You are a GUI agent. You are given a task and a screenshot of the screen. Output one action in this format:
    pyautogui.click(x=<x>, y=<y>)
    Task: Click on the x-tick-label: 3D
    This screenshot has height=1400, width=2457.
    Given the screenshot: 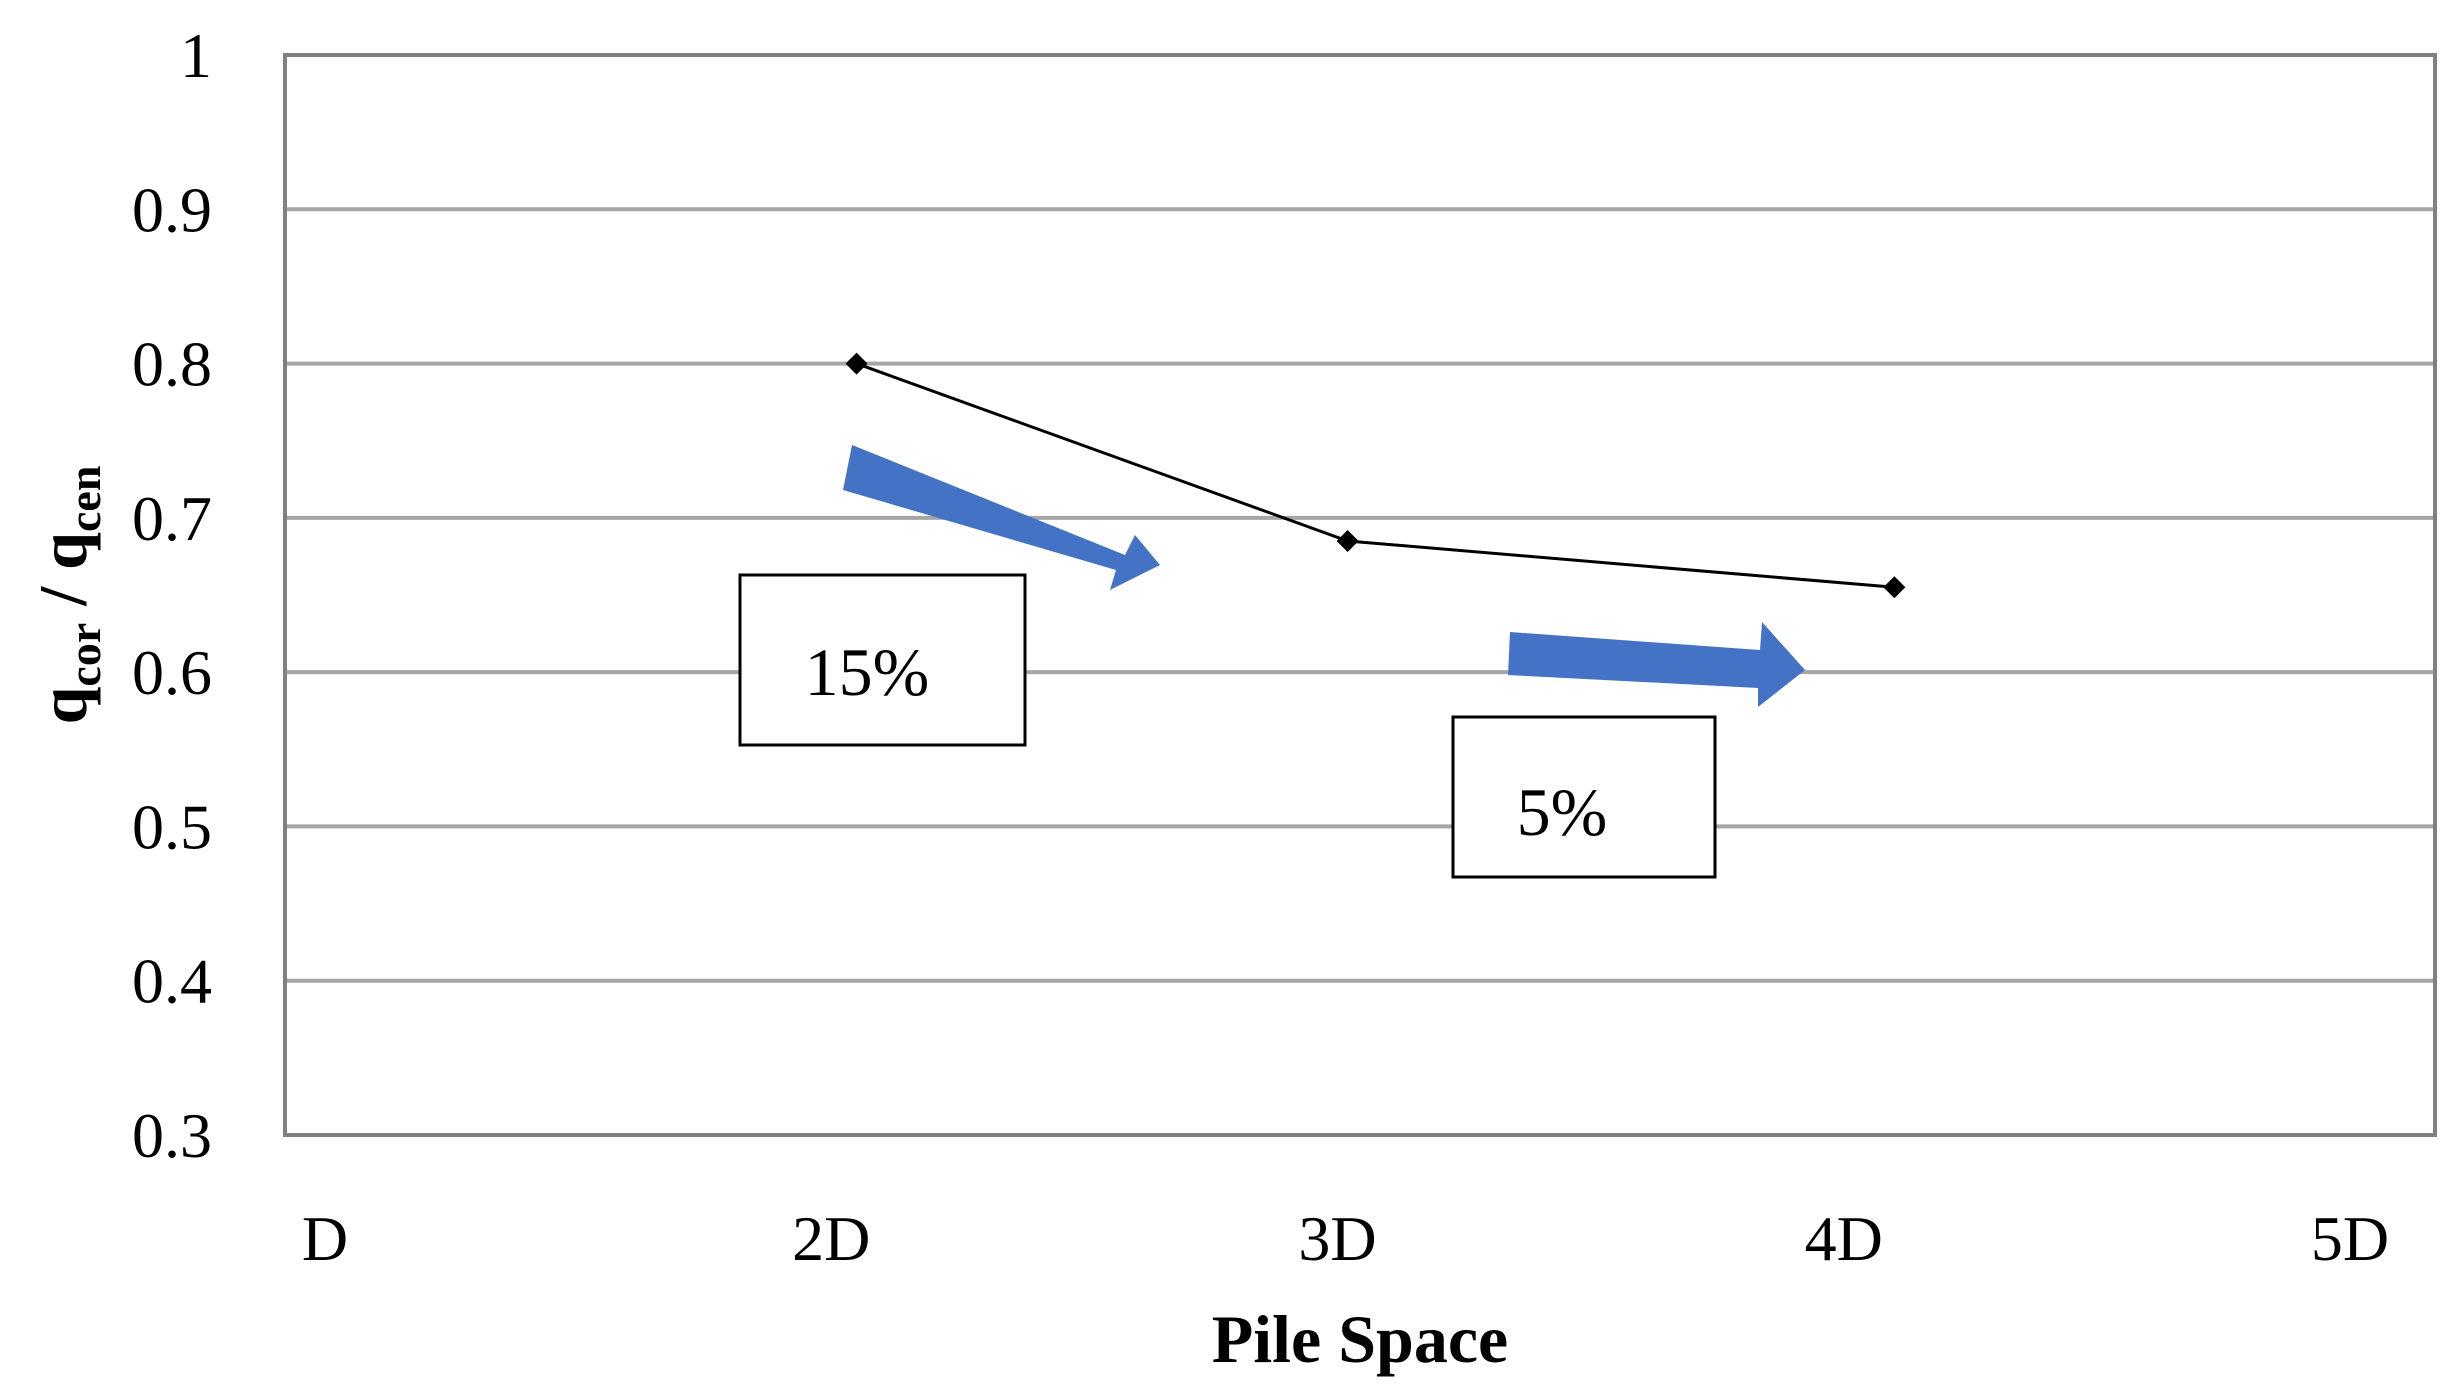 What is the action you would take?
    pyautogui.click(x=1337, y=1238)
    